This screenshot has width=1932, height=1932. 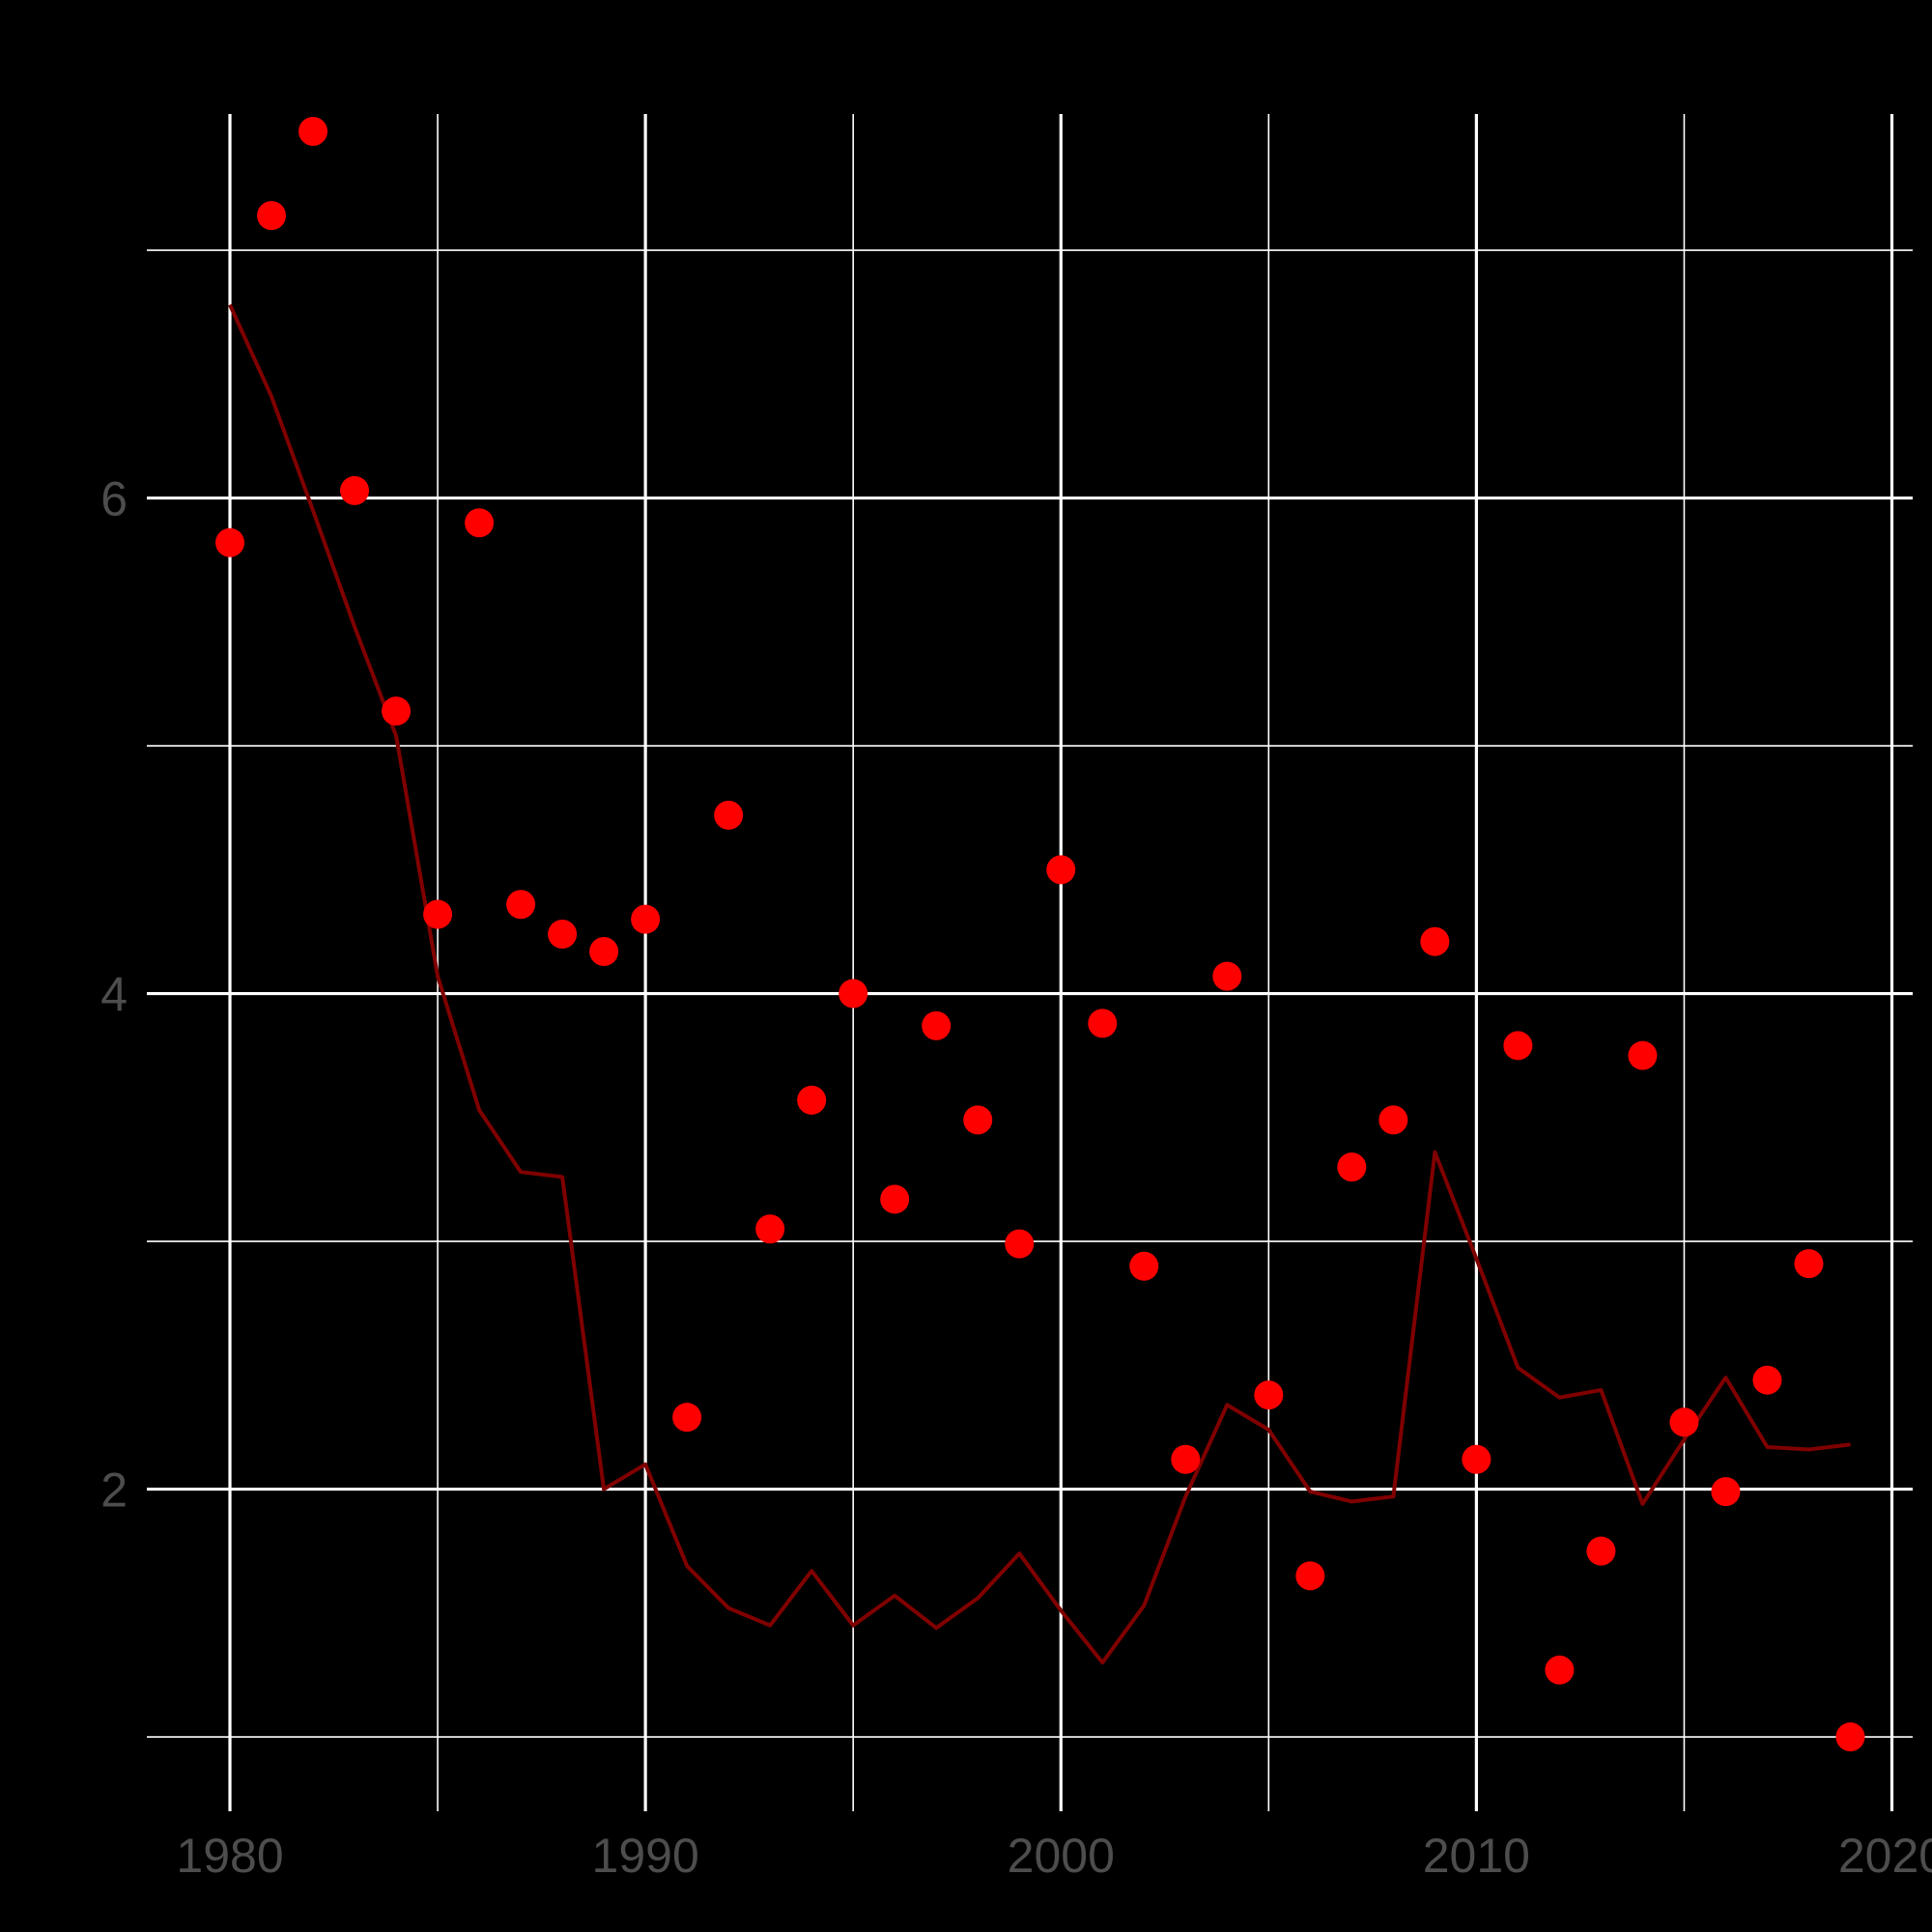 What do you see at coordinates (1476, 1856) in the screenshot?
I see `x-tick-label: 2010` at bounding box center [1476, 1856].